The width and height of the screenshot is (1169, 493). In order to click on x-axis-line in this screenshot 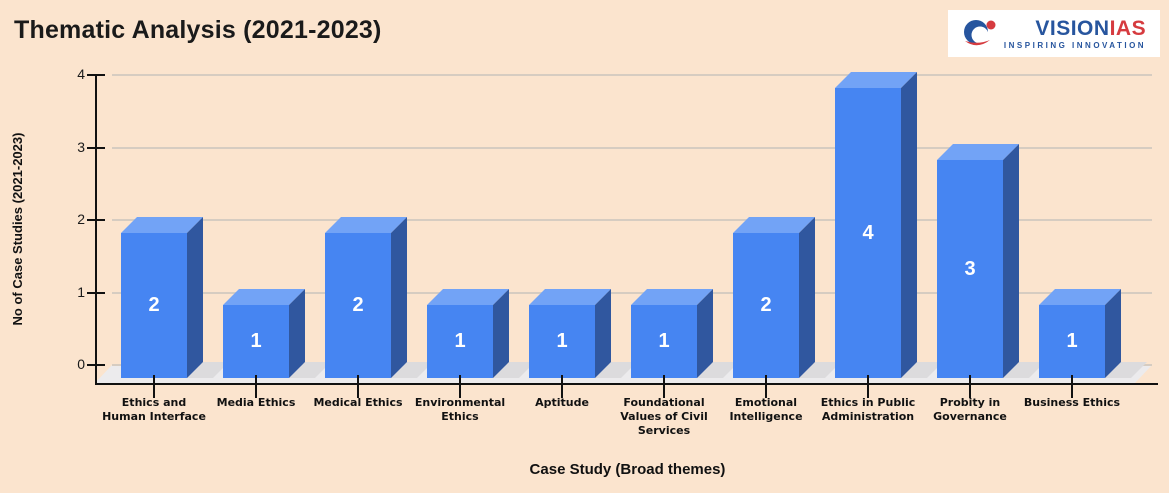, I will do `click(626, 384)`.